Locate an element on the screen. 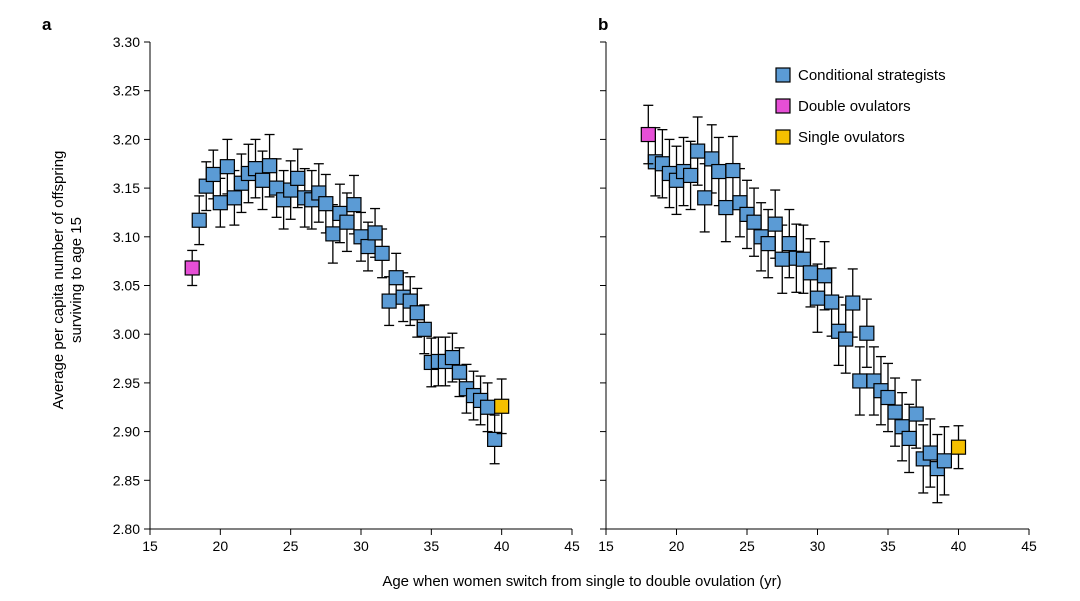 Image resolution: width=1080 pixels, height=601 pixels. x-tick-label-a: 45 is located at coordinates (572, 546).